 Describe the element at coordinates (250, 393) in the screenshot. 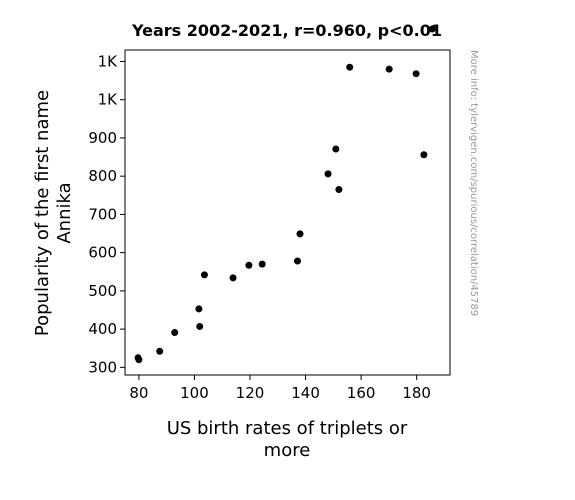

I see `x-tick-label: 120` at that location.